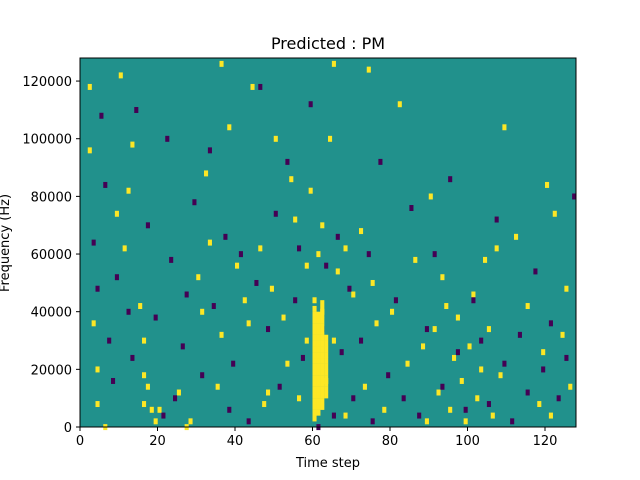  Describe the element at coordinates (390, 441) in the screenshot. I see `x-tick-label: 80` at that location.